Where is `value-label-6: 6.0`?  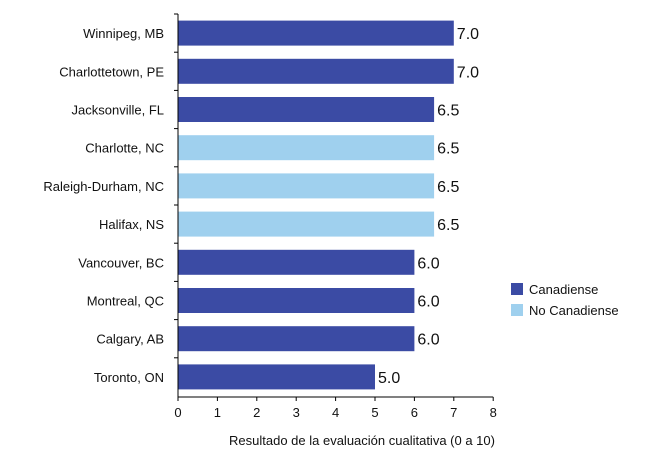 value-label-6: 6.0 is located at coordinates (428, 263).